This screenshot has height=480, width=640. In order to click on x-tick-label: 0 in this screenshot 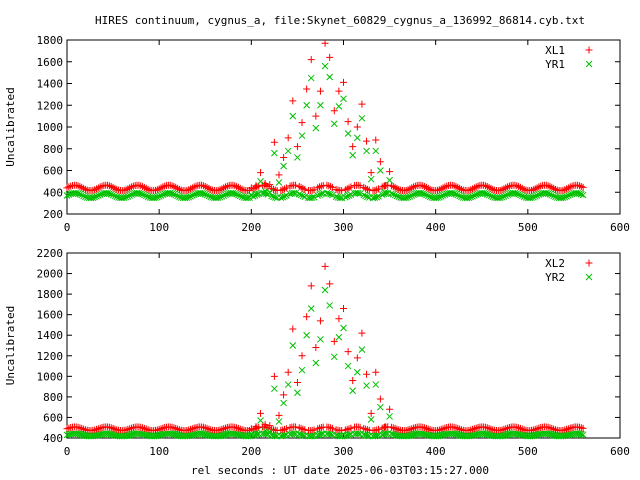, I will do `click(67, 451)`.